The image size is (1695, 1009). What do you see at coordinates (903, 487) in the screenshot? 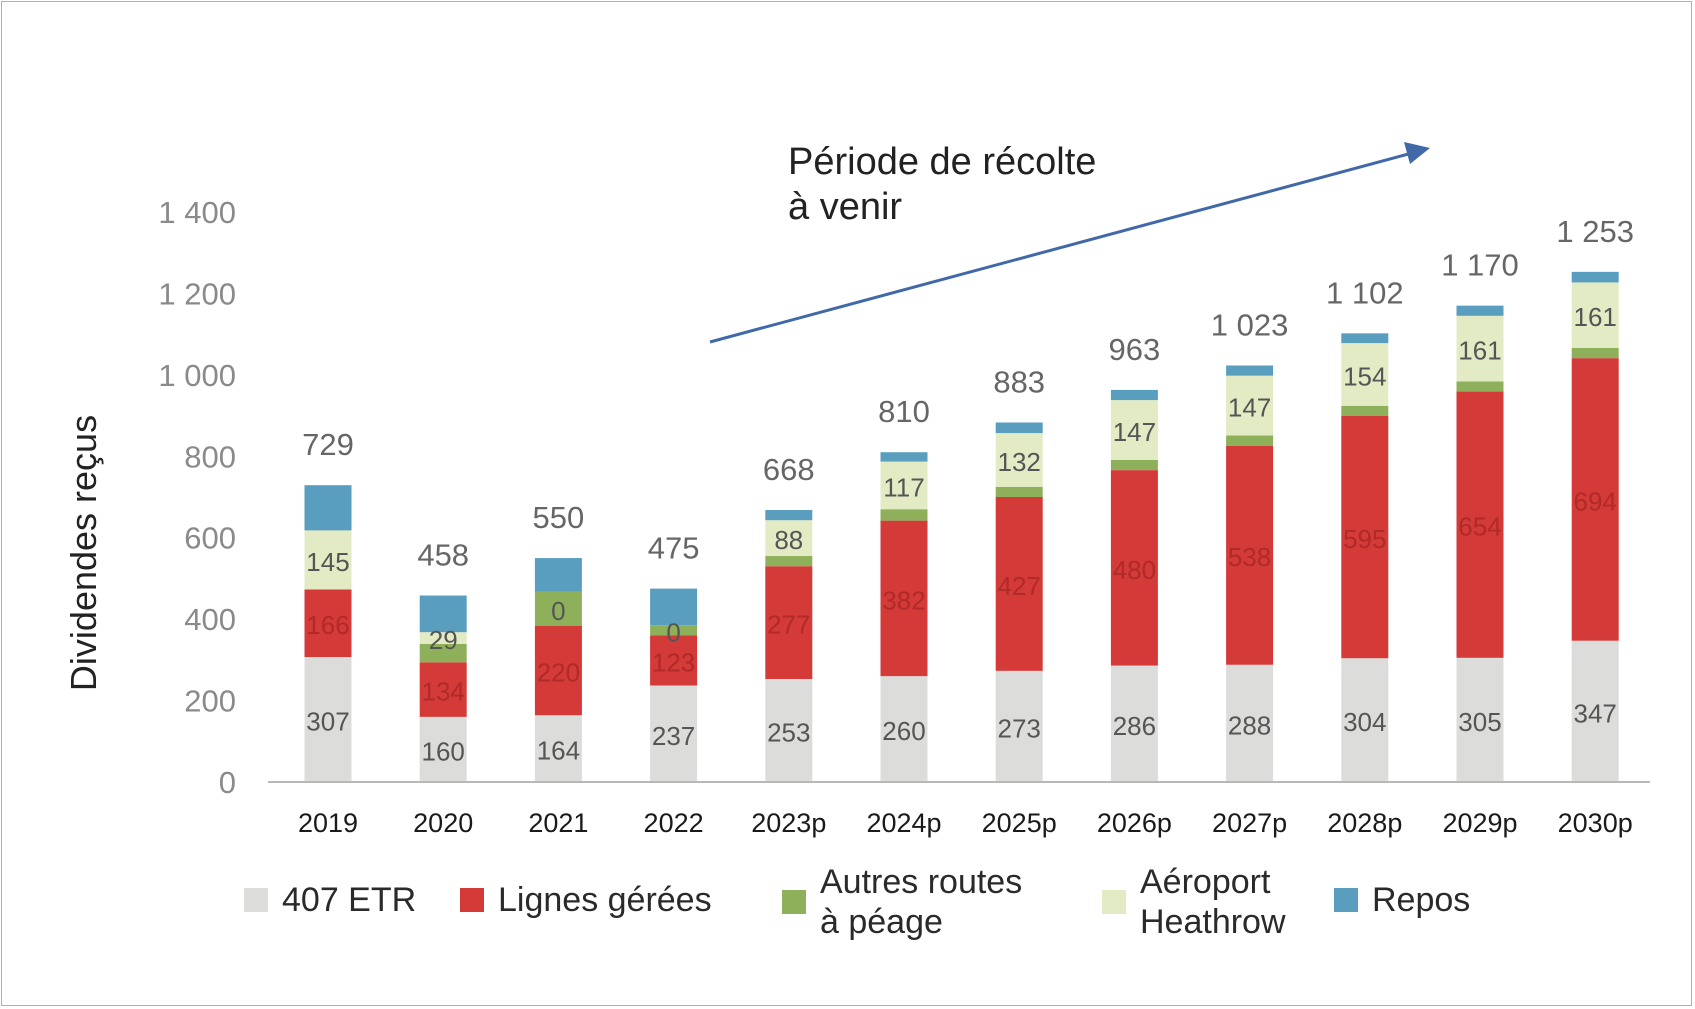
I see `segment-value-label: 117` at bounding box center [903, 487].